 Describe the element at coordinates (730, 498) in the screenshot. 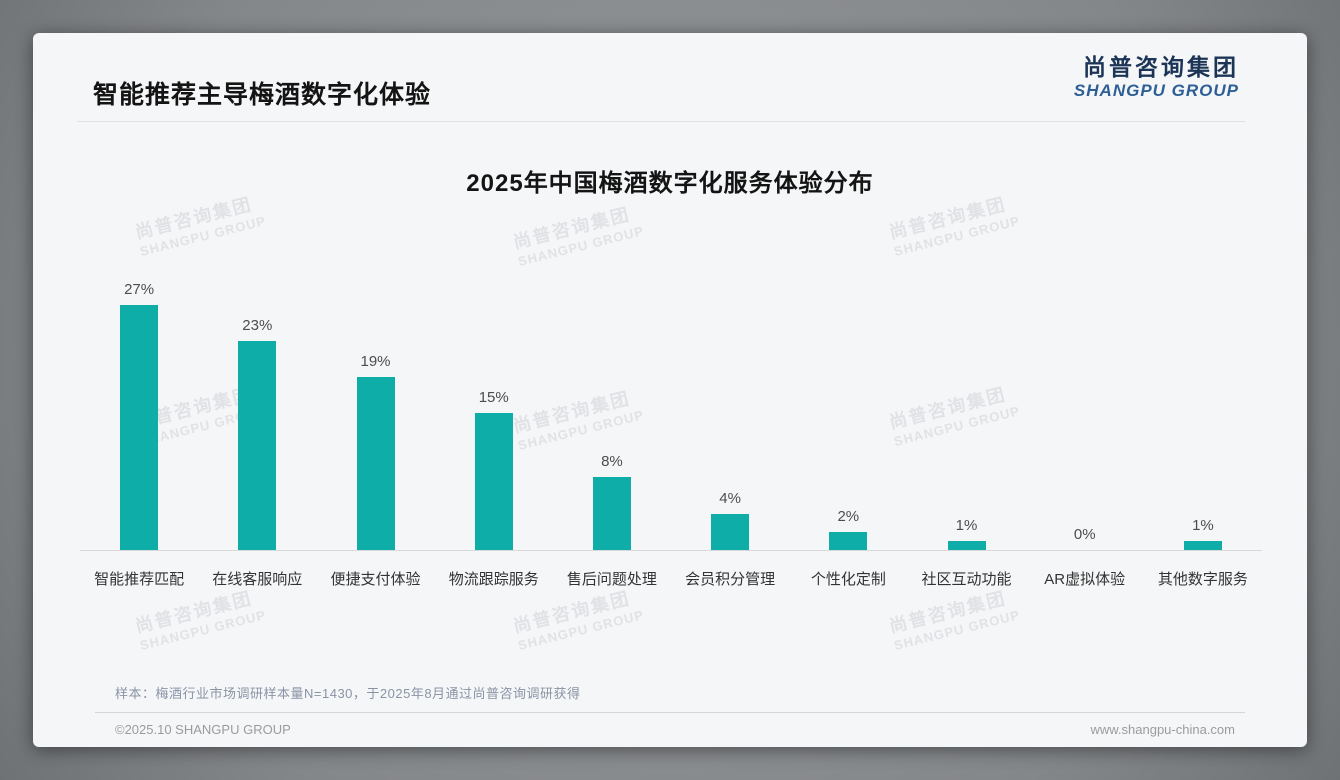

I see `bar-value-label: 4%` at that location.